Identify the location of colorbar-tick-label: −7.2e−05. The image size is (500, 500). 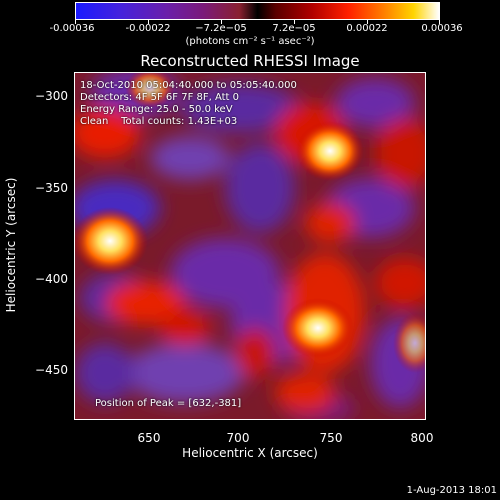
(221, 28).